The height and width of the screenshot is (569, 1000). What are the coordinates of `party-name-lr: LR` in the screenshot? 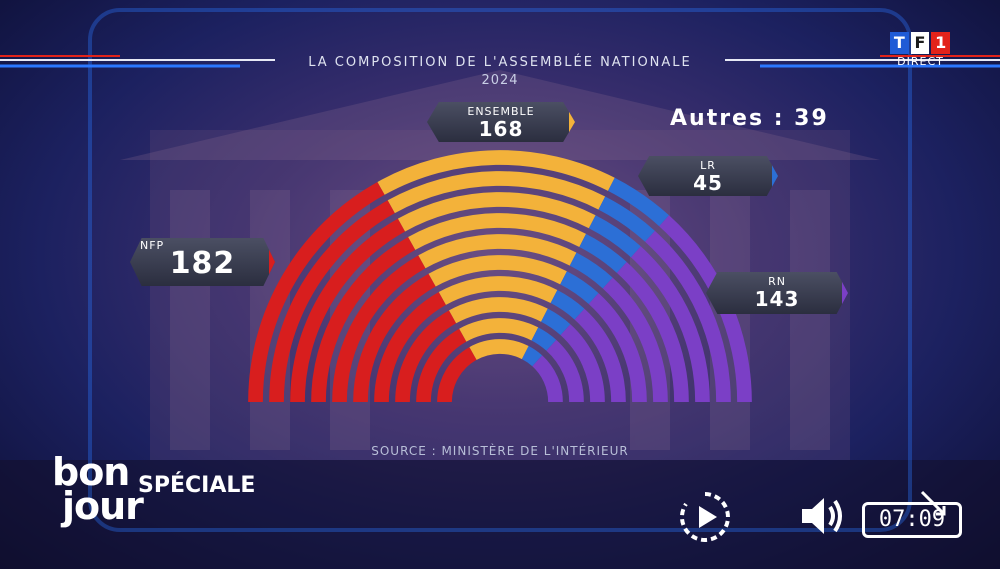 It's located at (708, 165).